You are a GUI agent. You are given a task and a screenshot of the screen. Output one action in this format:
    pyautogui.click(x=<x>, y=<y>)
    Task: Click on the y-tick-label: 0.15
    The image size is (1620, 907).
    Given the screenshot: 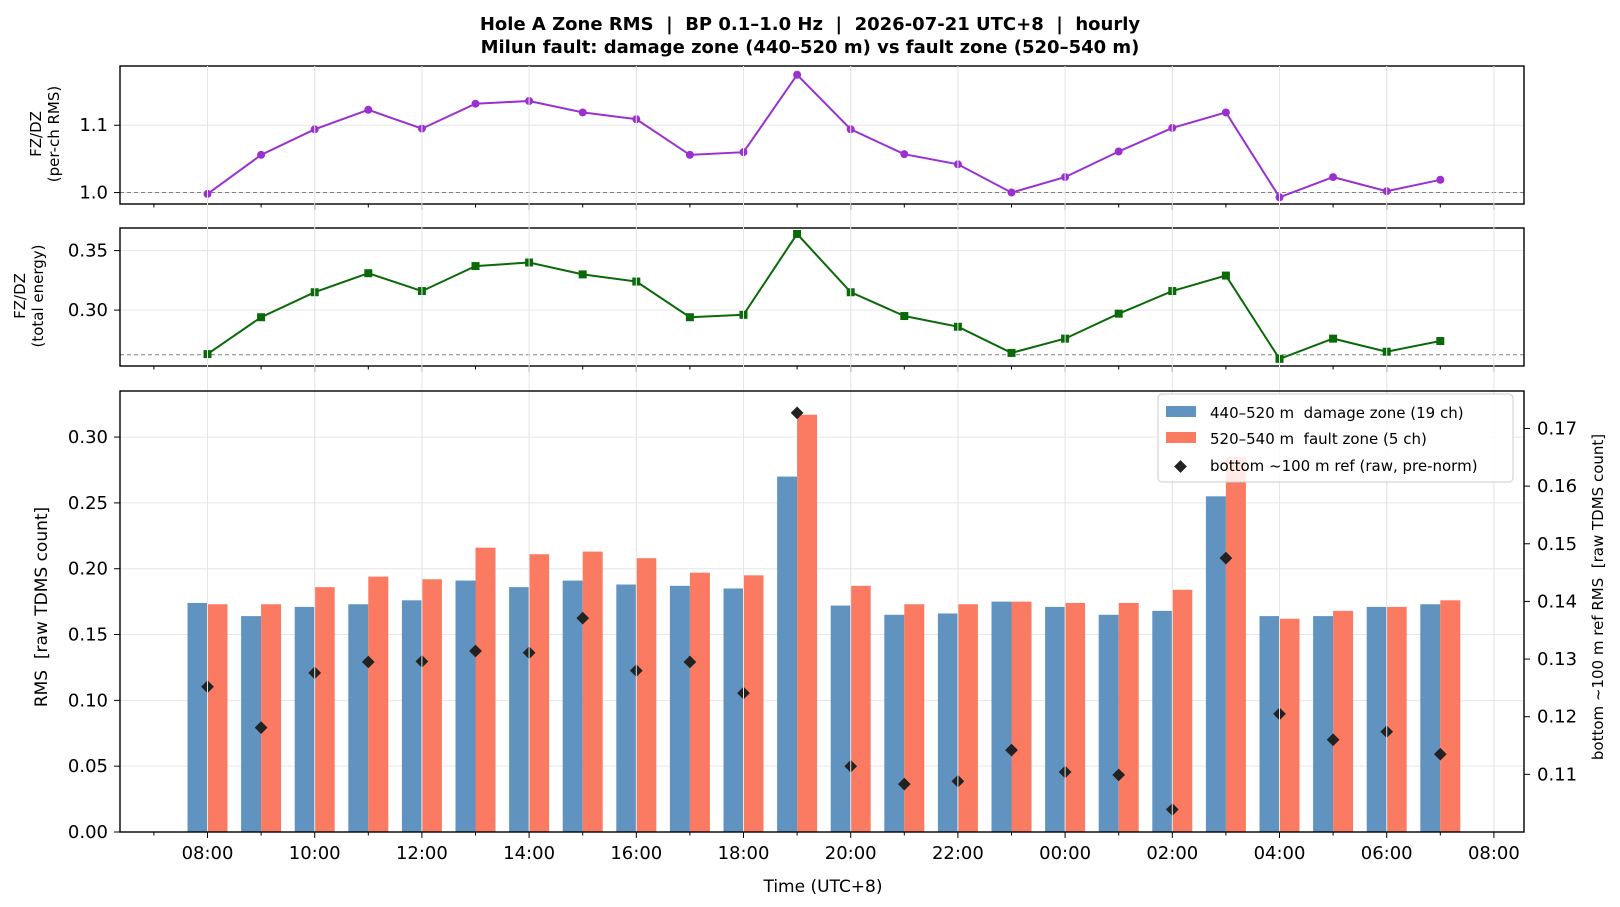 What is the action you would take?
    pyautogui.click(x=88, y=635)
    